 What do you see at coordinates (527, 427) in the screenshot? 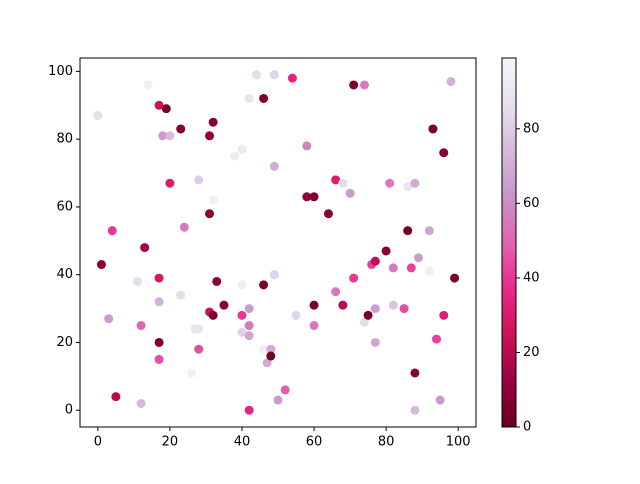
I see `colorbar-tick-label: 0` at bounding box center [527, 427].